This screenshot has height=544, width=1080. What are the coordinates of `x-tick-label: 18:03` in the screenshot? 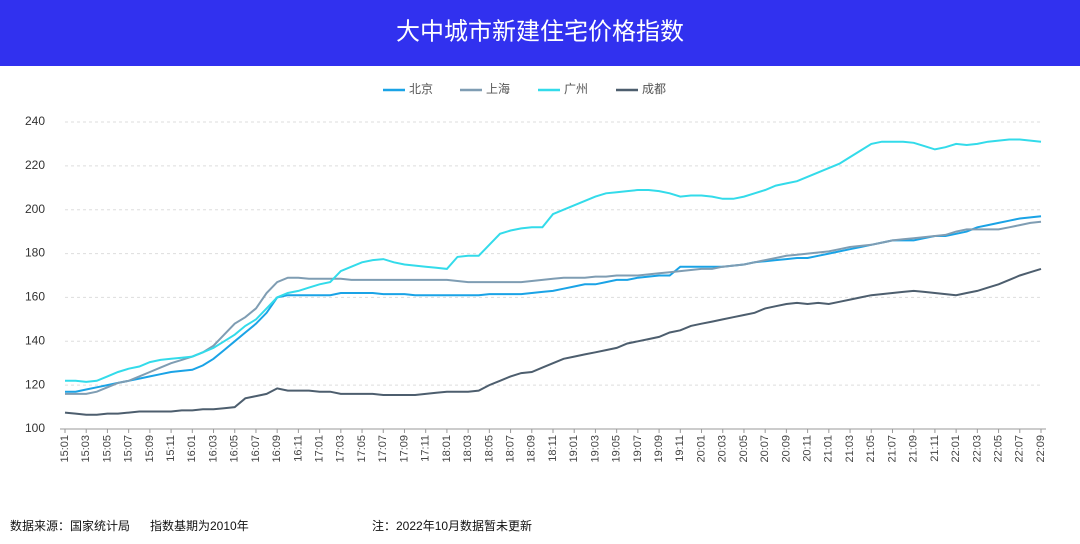 It's located at (468, 449).